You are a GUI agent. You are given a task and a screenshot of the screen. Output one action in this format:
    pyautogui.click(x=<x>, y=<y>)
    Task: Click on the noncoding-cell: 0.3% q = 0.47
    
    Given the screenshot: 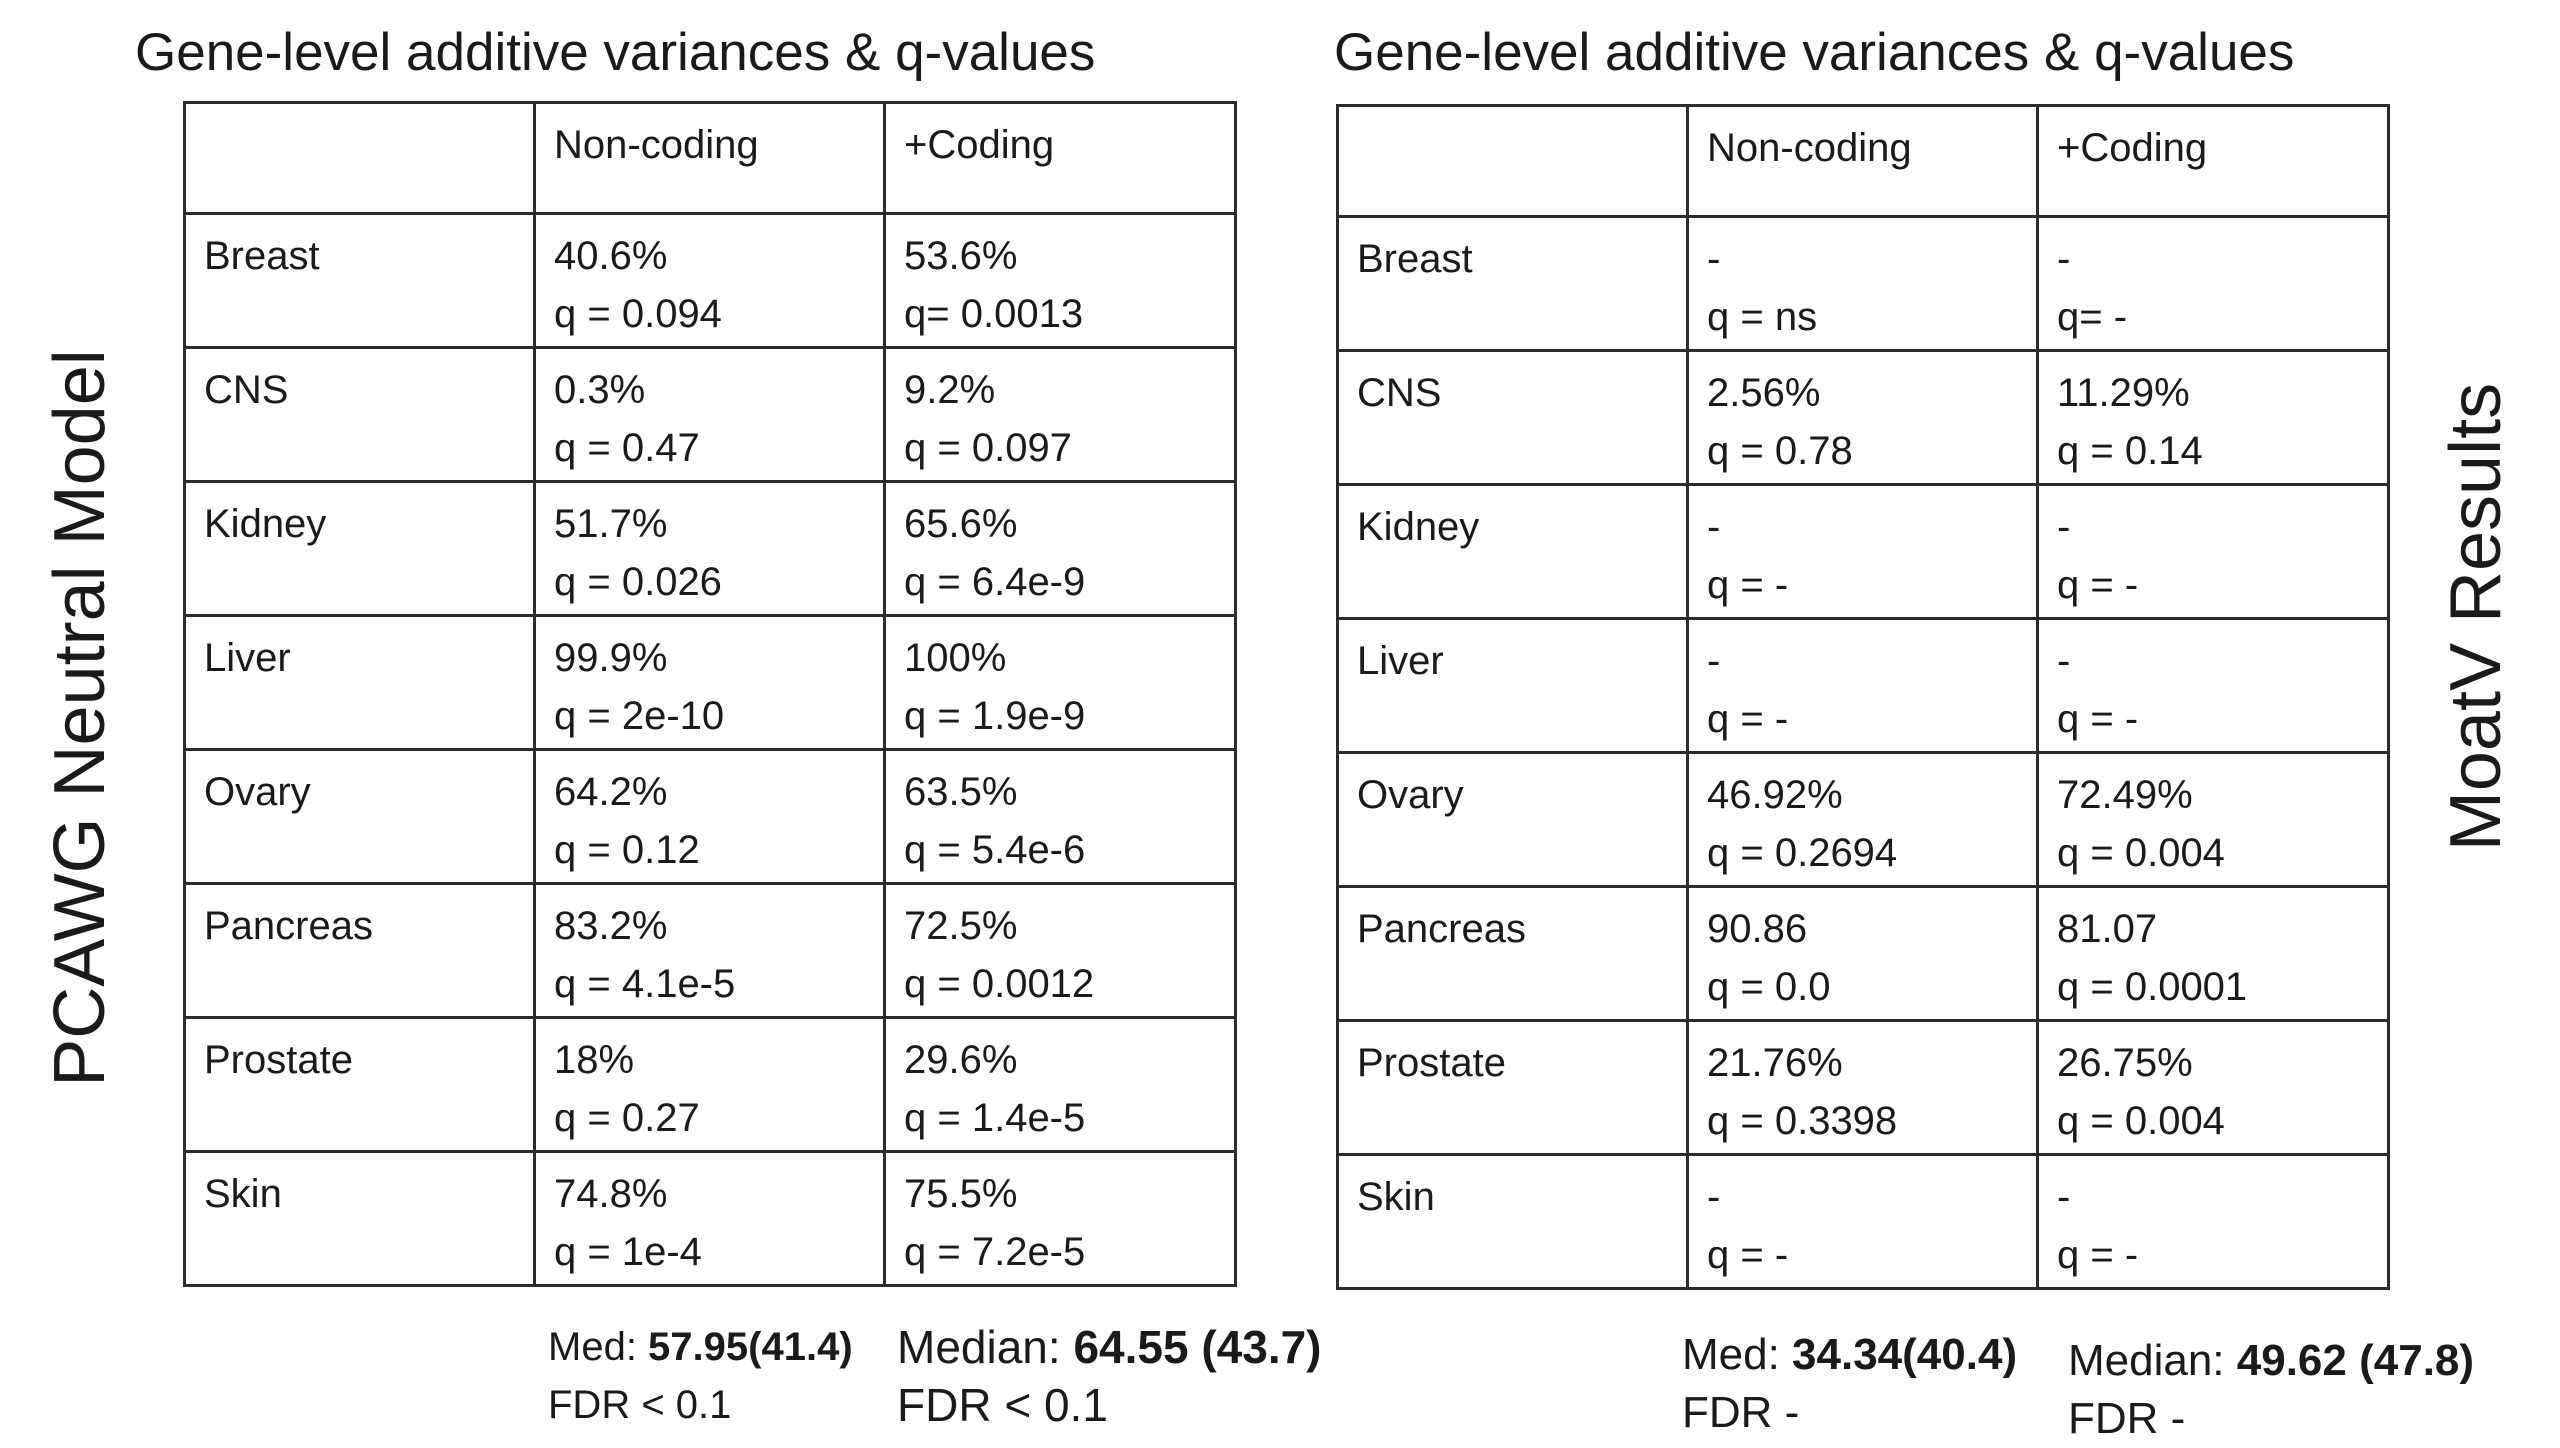 What is the action you would take?
    pyautogui.click(x=709, y=414)
    